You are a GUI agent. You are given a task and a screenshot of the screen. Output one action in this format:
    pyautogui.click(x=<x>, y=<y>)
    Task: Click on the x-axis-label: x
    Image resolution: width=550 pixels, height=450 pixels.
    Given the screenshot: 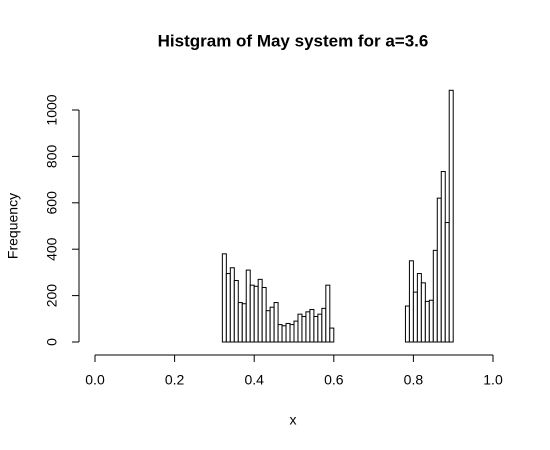 What is the action you would take?
    pyautogui.click(x=293, y=420)
    